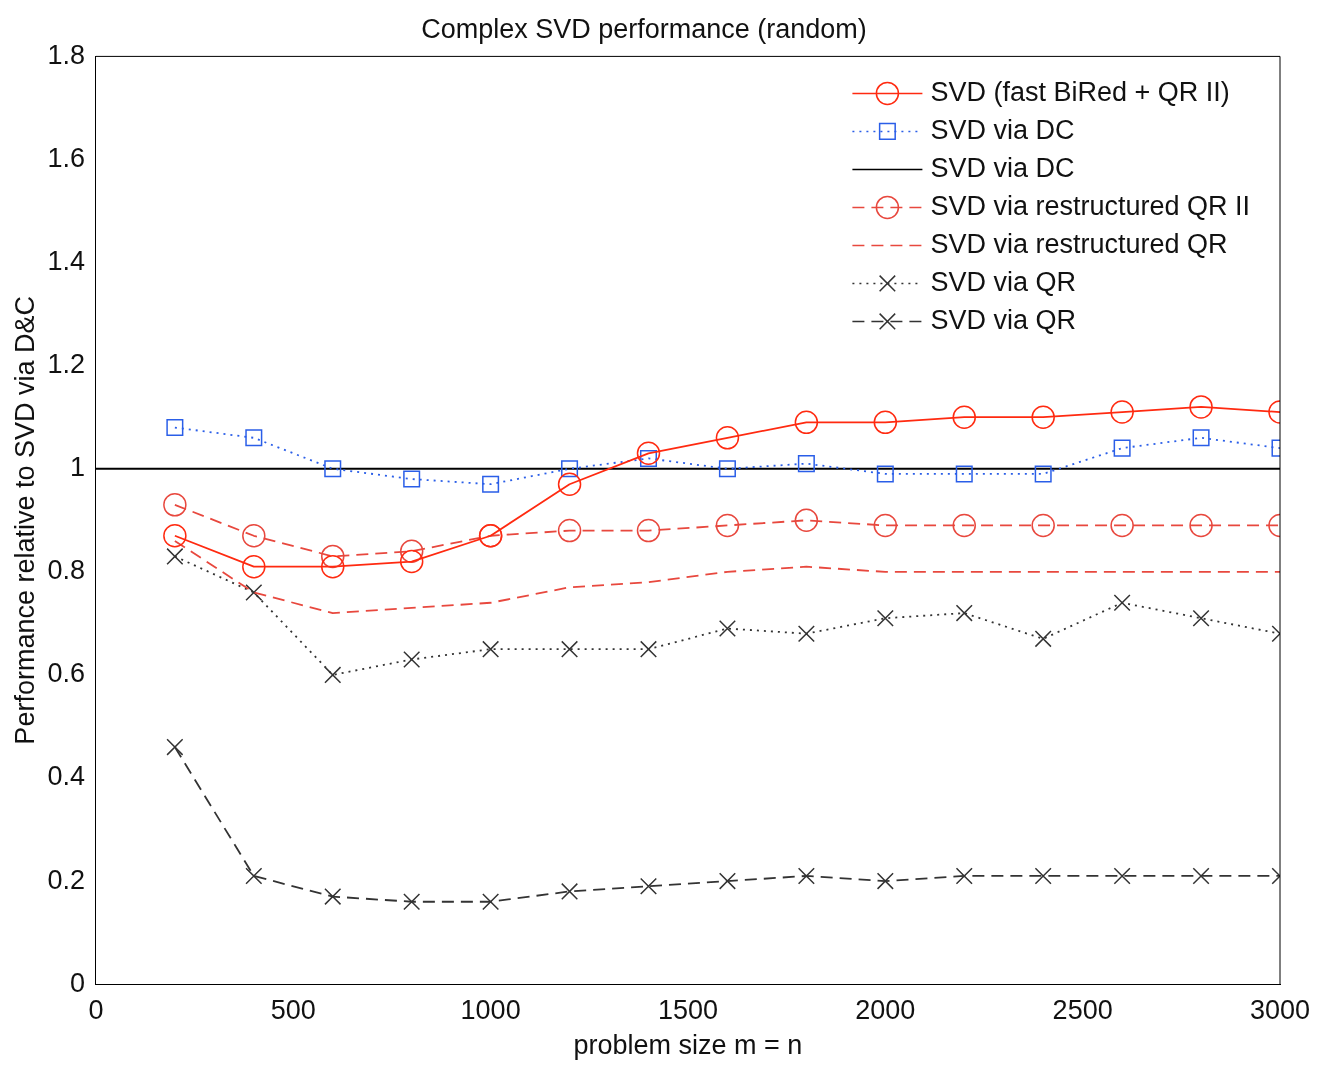 The height and width of the screenshot is (1071, 1320). Describe the element at coordinates (1090, 205) in the screenshot. I see `legend-label: SVD via restructured QR II` at that location.